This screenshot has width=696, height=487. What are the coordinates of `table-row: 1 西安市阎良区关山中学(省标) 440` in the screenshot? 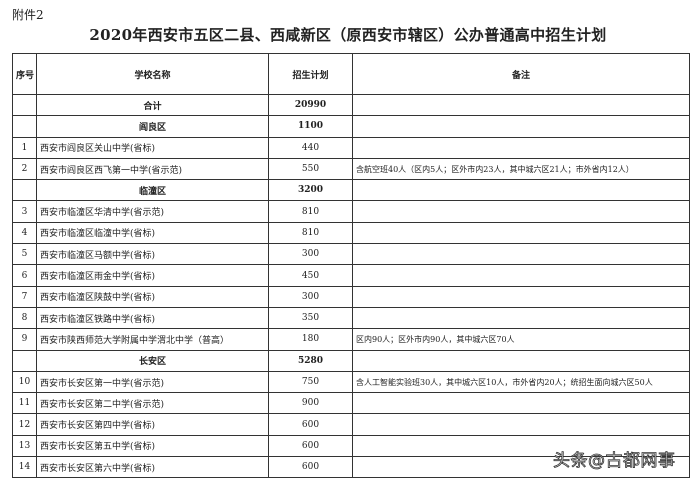 It's located at (351, 147).